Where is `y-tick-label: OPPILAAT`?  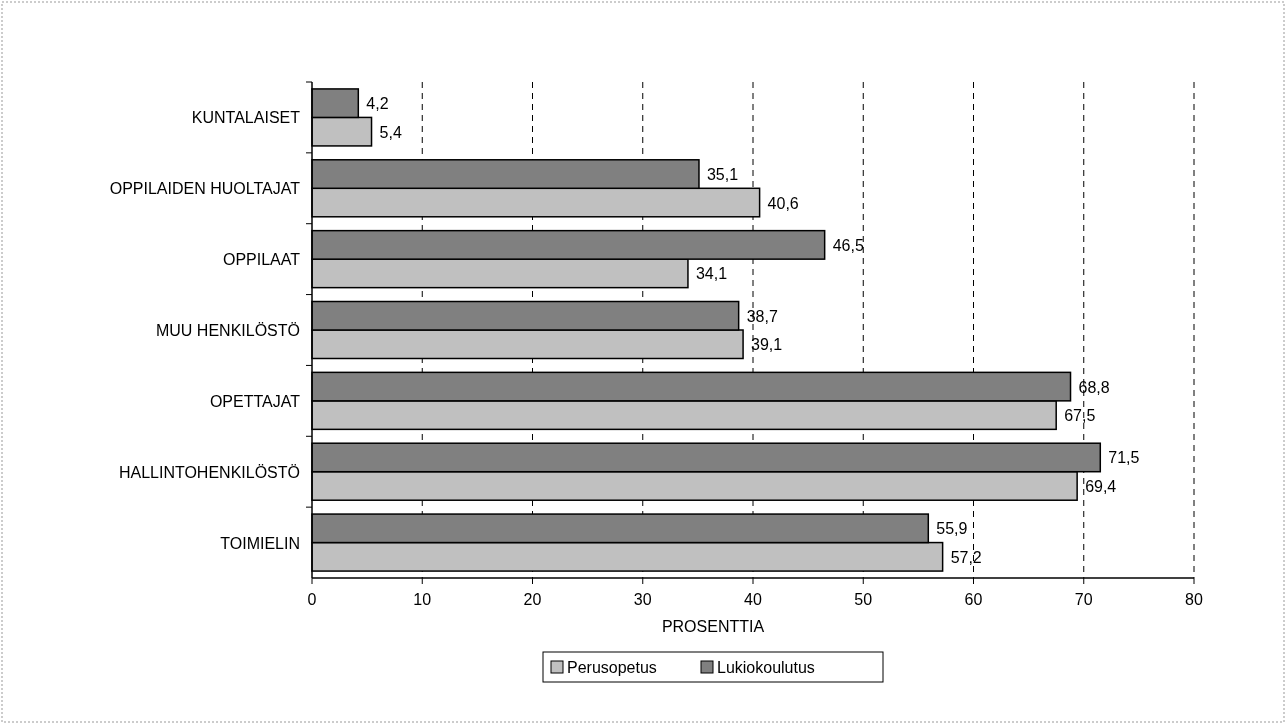 y-tick-label: OPPILAAT is located at coordinates (261, 260).